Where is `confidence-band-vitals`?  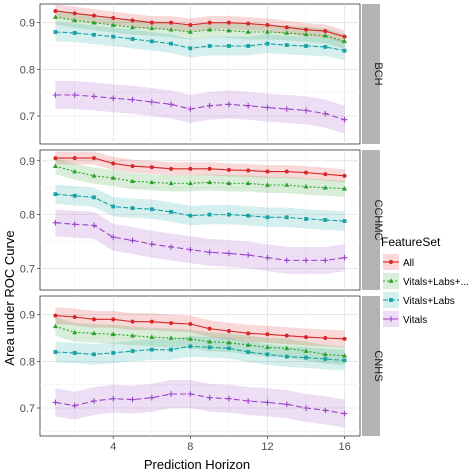
confidence-band-vitals is located at coordinates (200, 404).